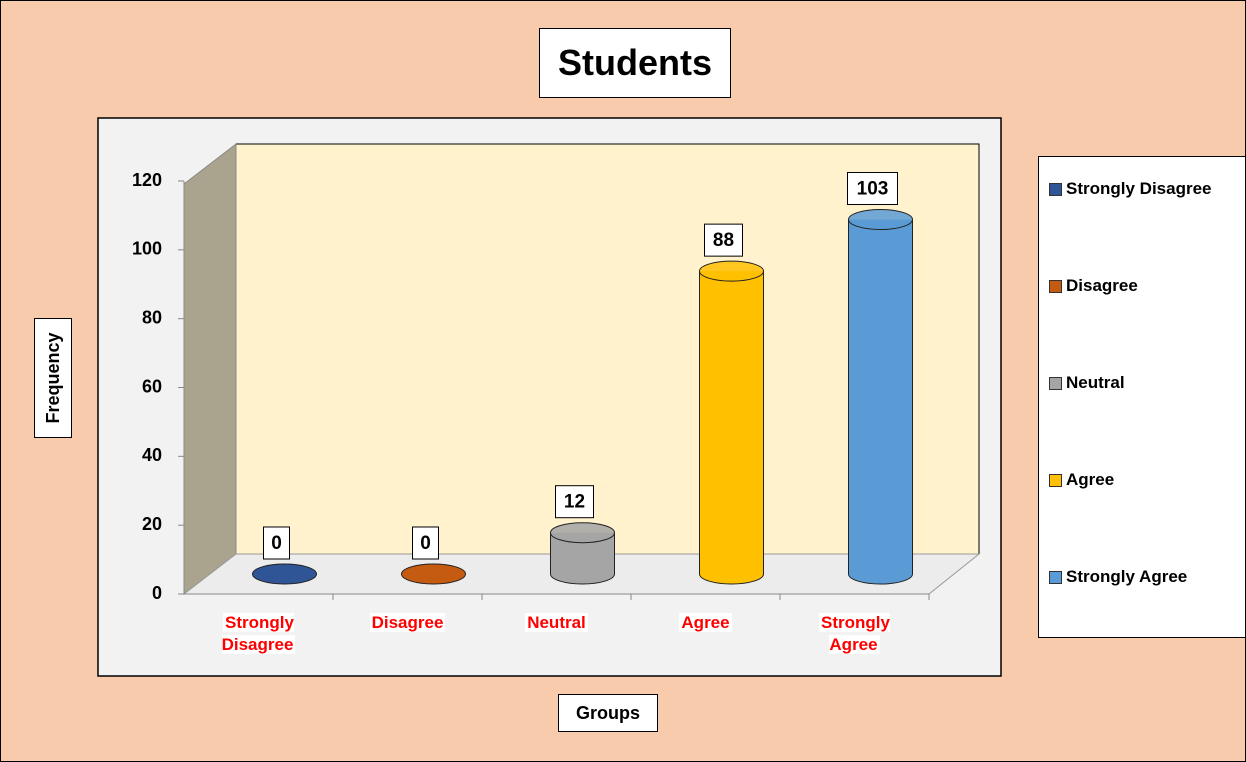 The height and width of the screenshot is (762, 1246). I want to click on x-tick-label: Strongly Agree, so click(855, 634).